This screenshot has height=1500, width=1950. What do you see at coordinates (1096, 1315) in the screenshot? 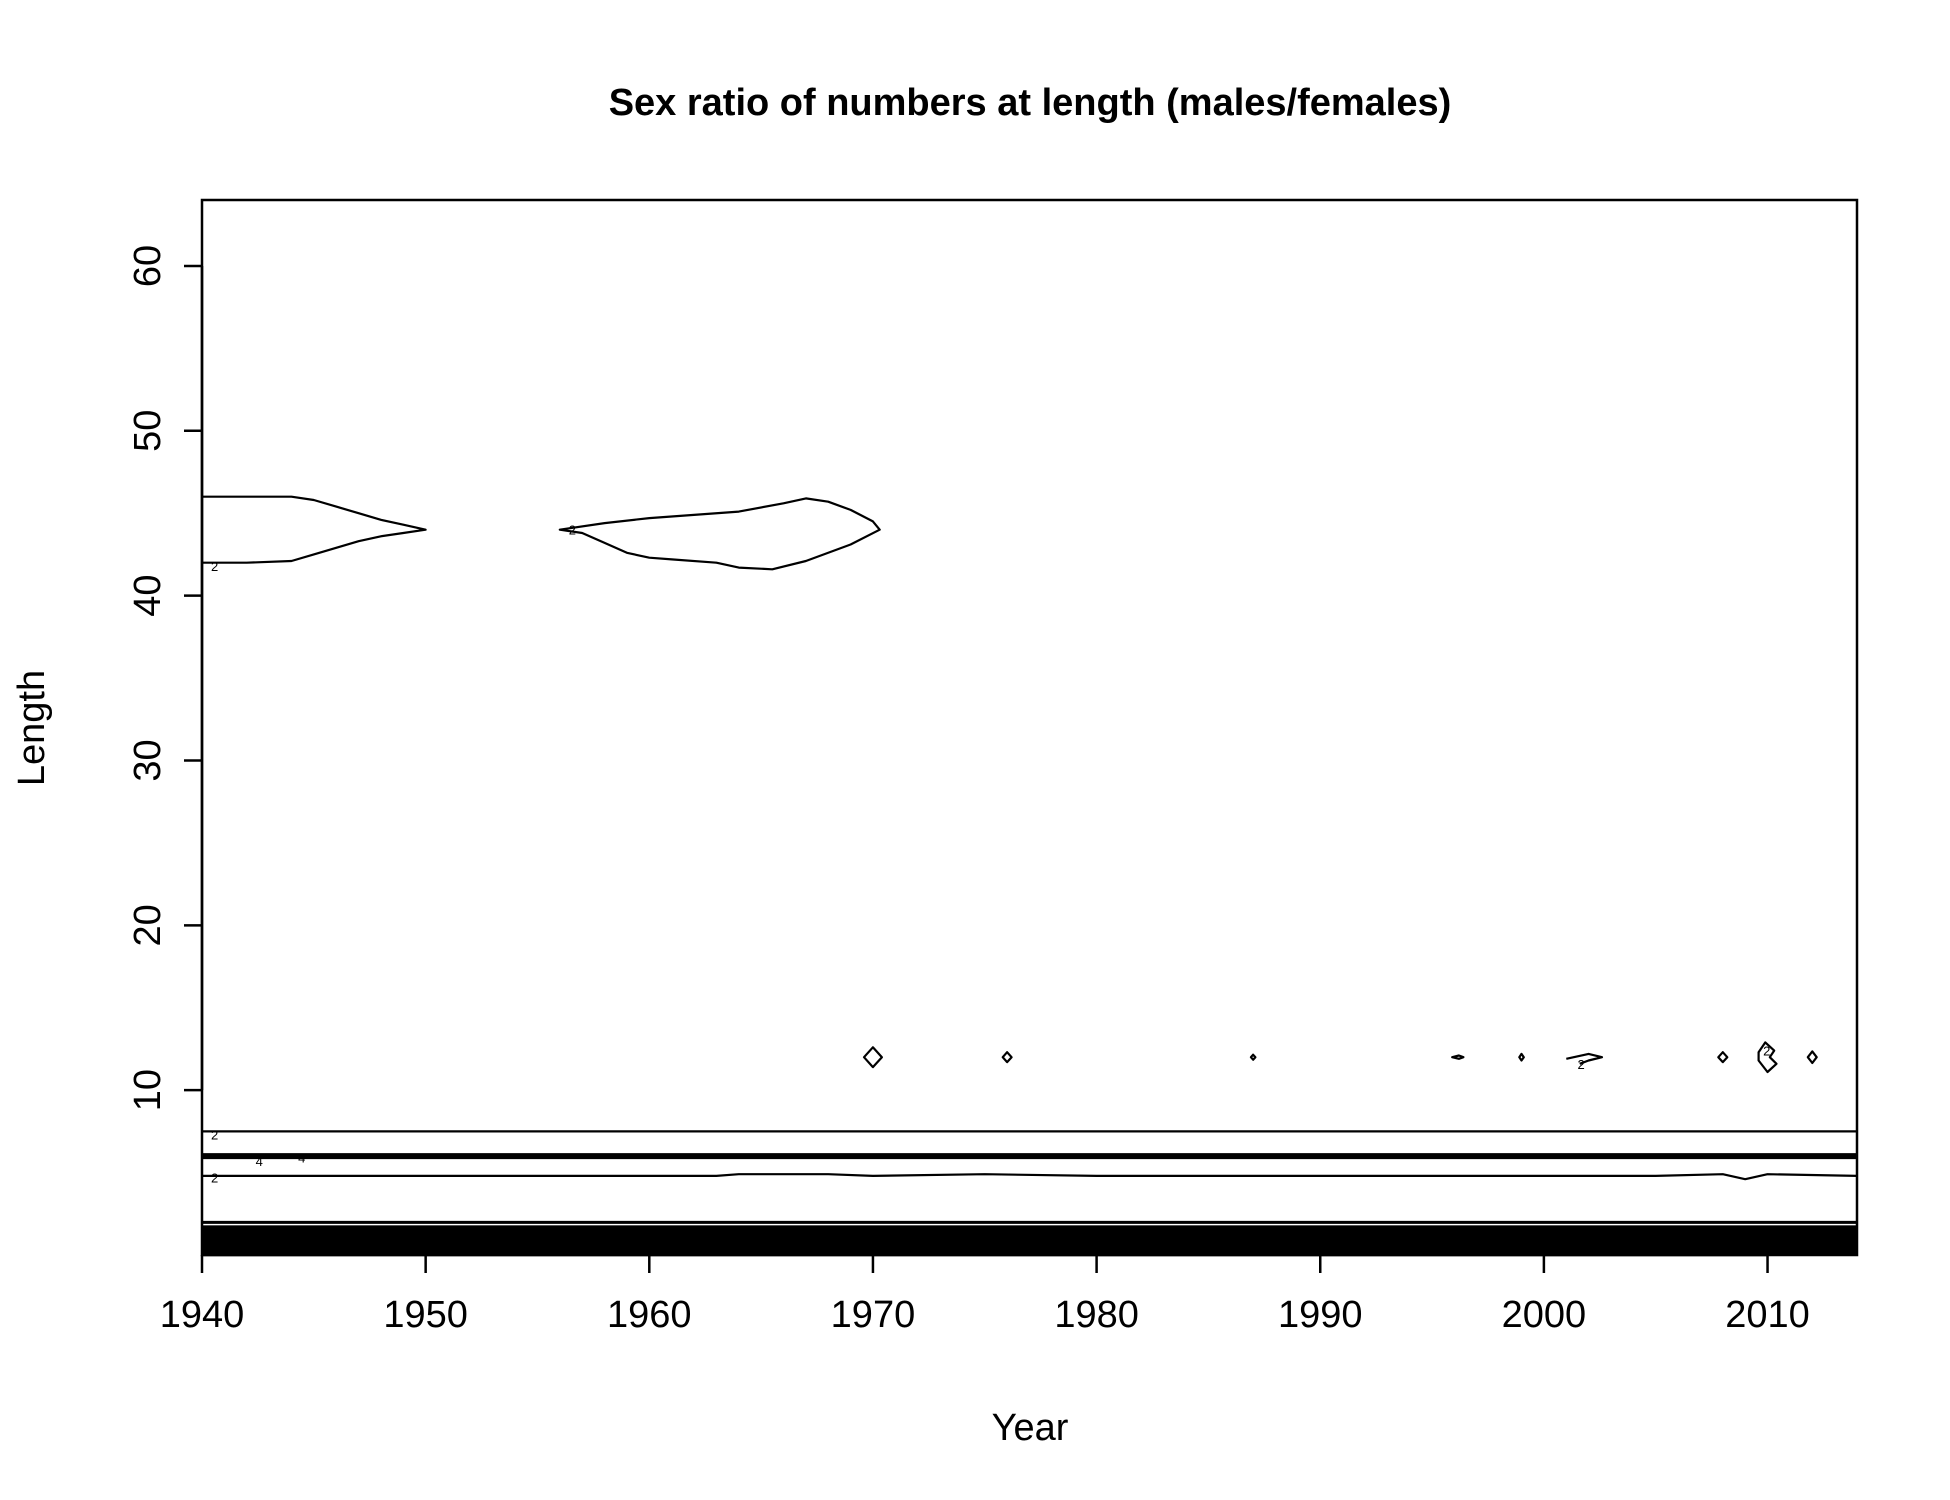
I see `x-tick-label-1980: 1980` at bounding box center [1096, 1315].